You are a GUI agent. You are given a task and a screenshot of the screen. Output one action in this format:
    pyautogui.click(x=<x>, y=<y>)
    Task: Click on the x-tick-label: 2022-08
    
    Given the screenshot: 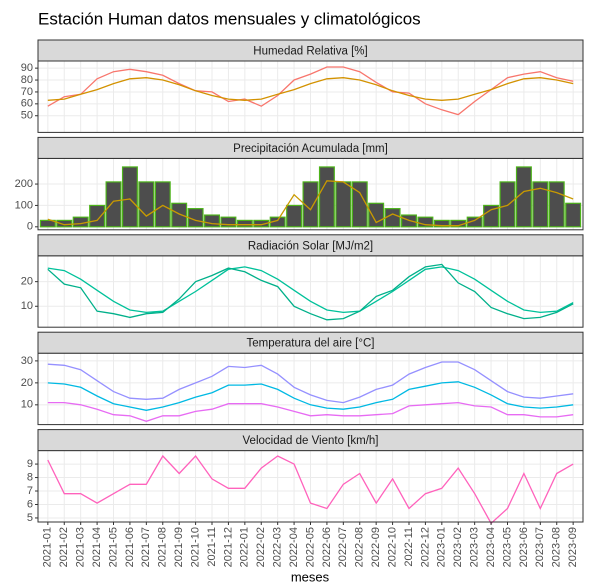 What is the action you would take?
    pyautogui.click(x=360, y=547)
    